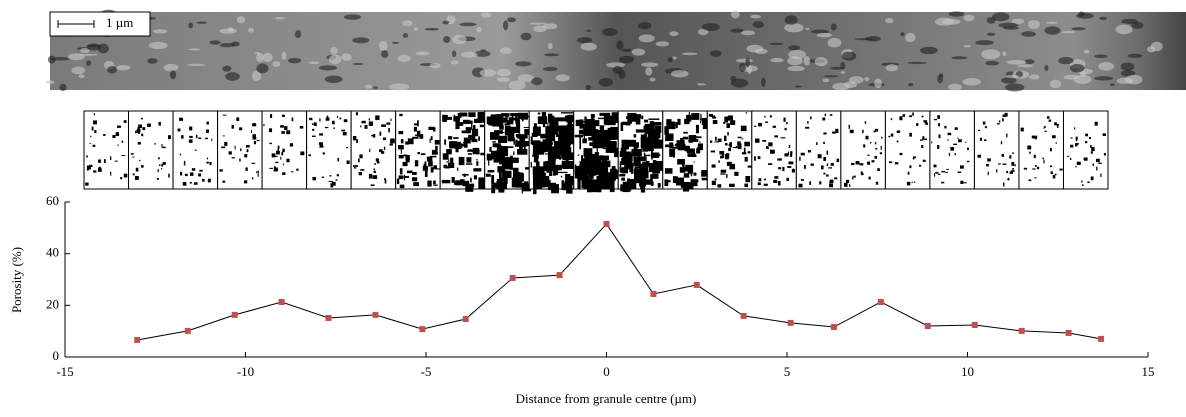 The width and height of the screenshot is (1186, 417). What do you see at coordinates (64, 371) in the screenshot?
I see `x-tick-label: -15` at bounding box center [64, 371].